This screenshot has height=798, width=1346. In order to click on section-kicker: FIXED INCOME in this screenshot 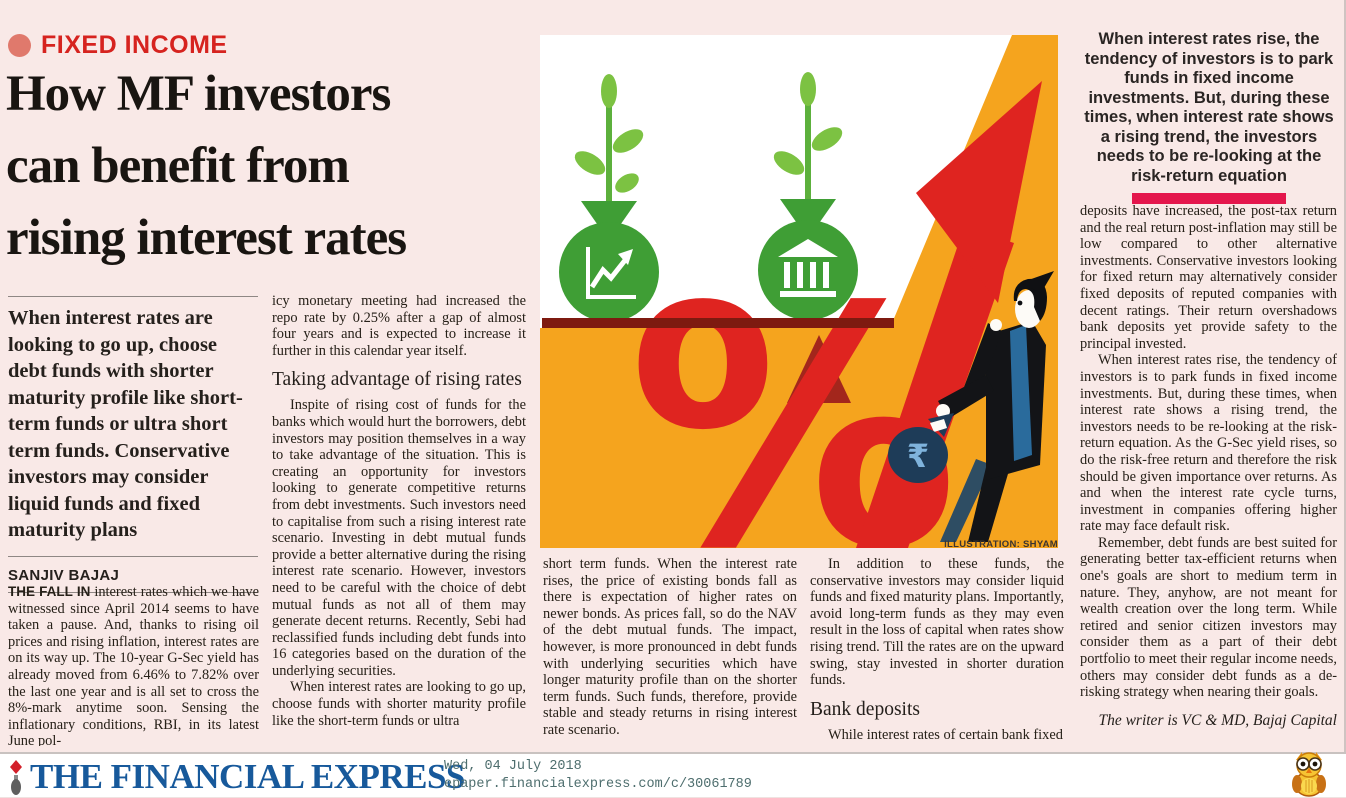, I will do `click(118, 45)`.